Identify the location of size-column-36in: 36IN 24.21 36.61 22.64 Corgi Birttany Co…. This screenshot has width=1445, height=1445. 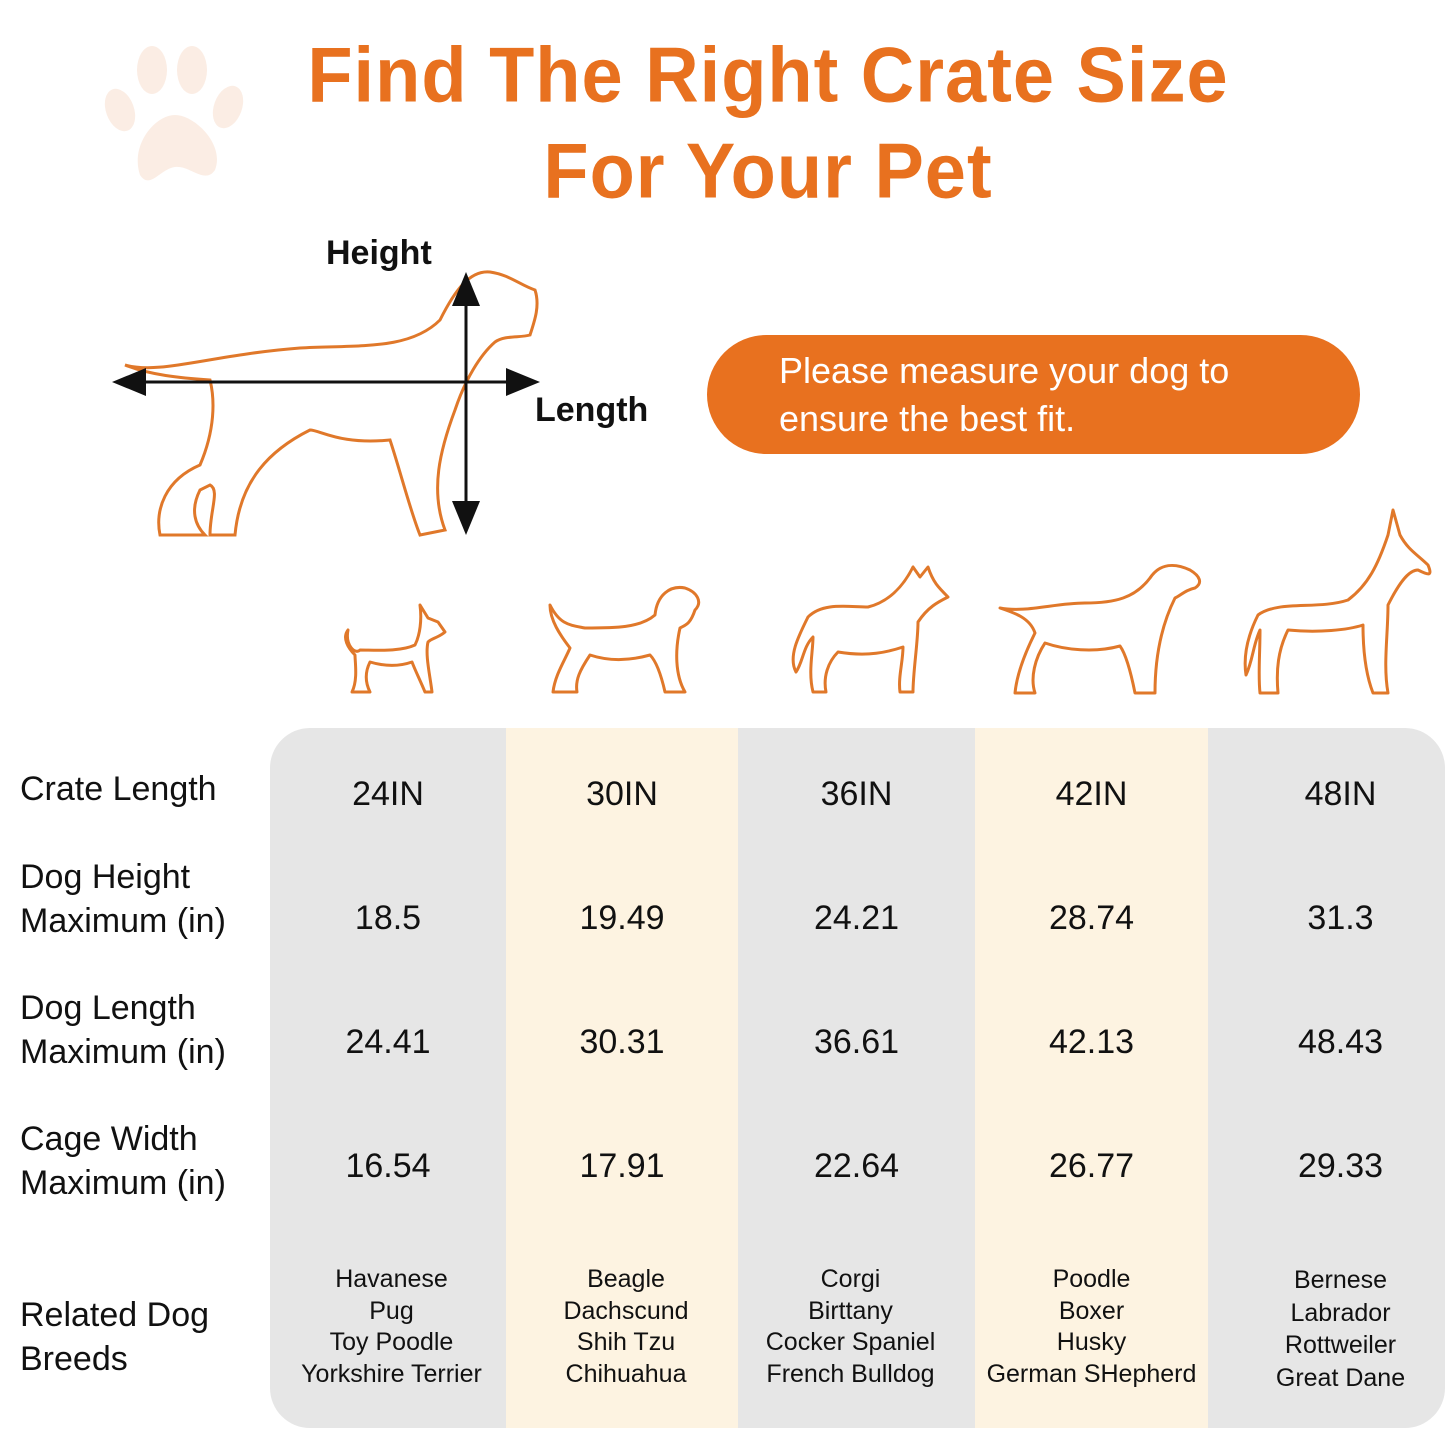
(856, 1078).